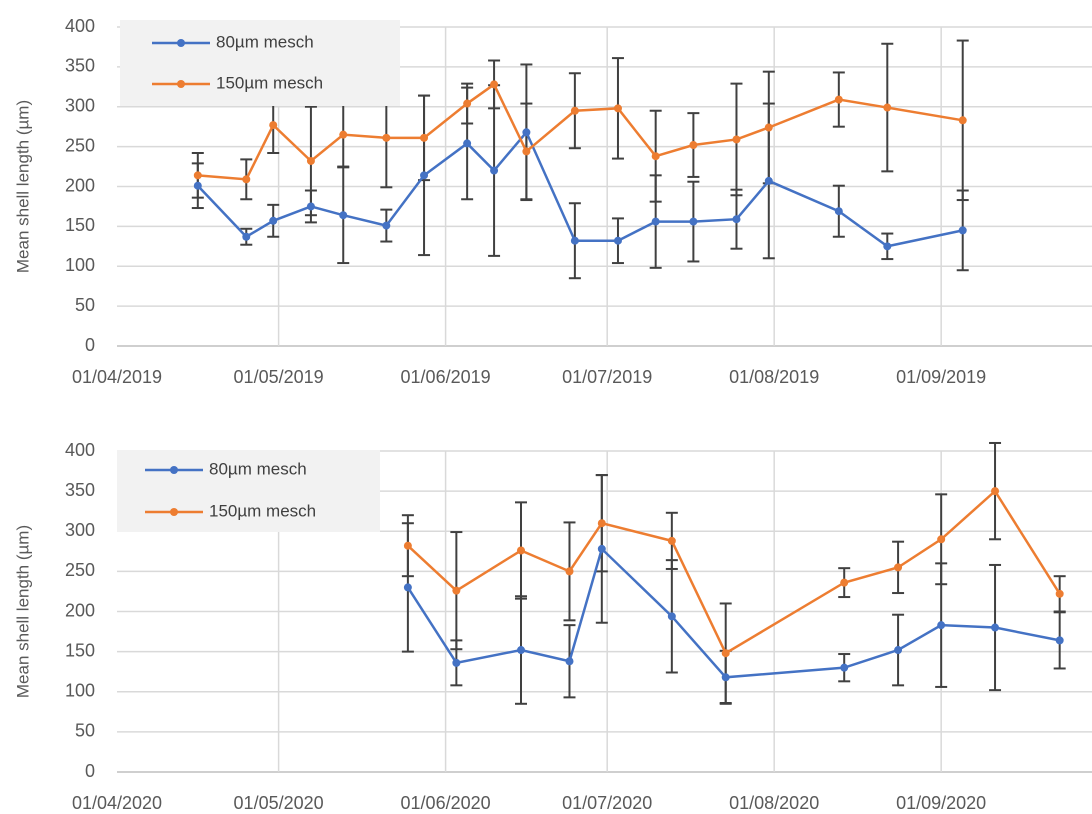 This screenshot has height=814, width=1092. I want to click on x-tick-label: 01/08/2019, so click(774, 377).